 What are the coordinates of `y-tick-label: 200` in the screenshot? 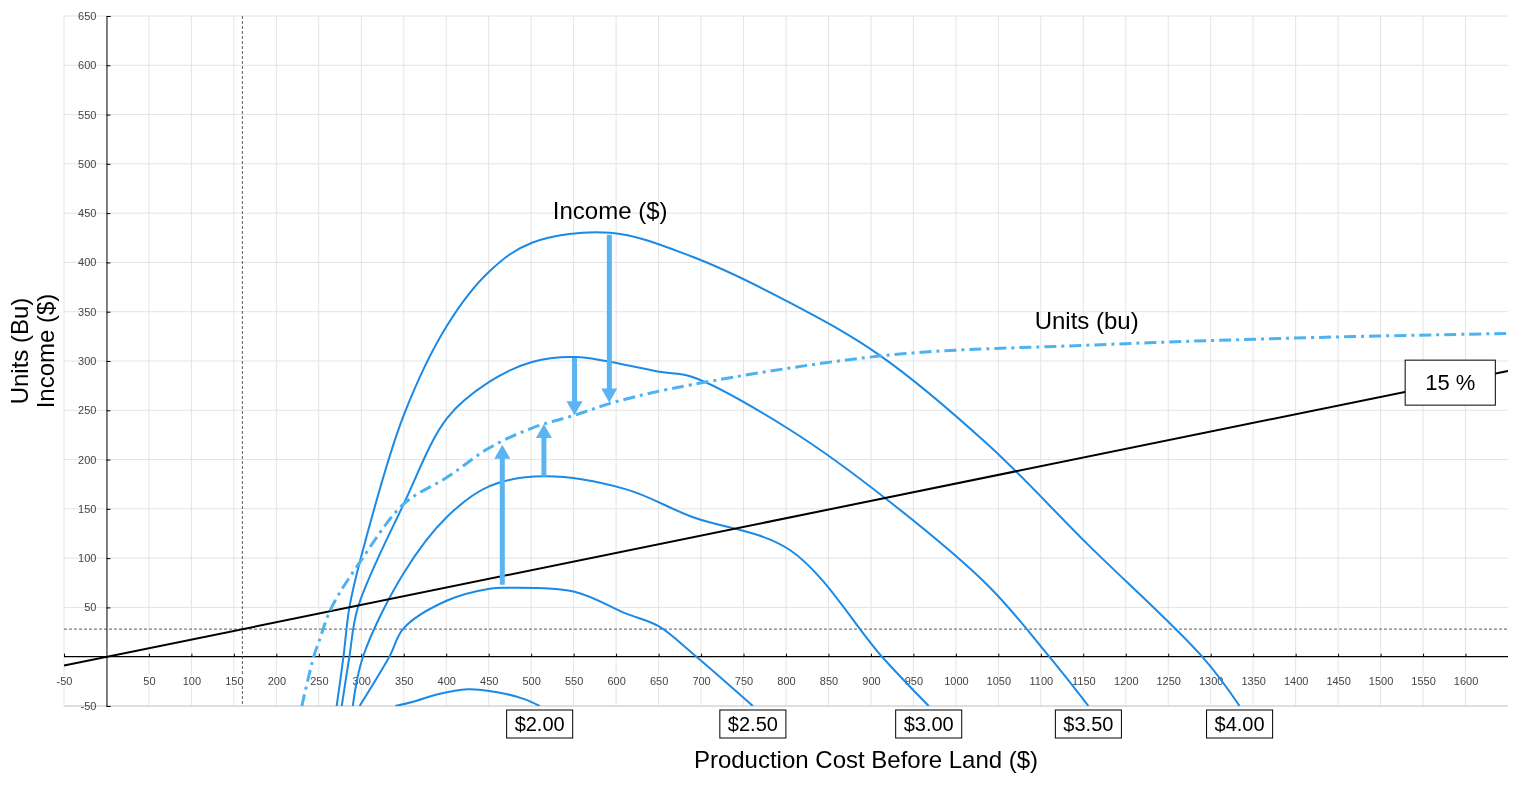 It's located at (87, 459).